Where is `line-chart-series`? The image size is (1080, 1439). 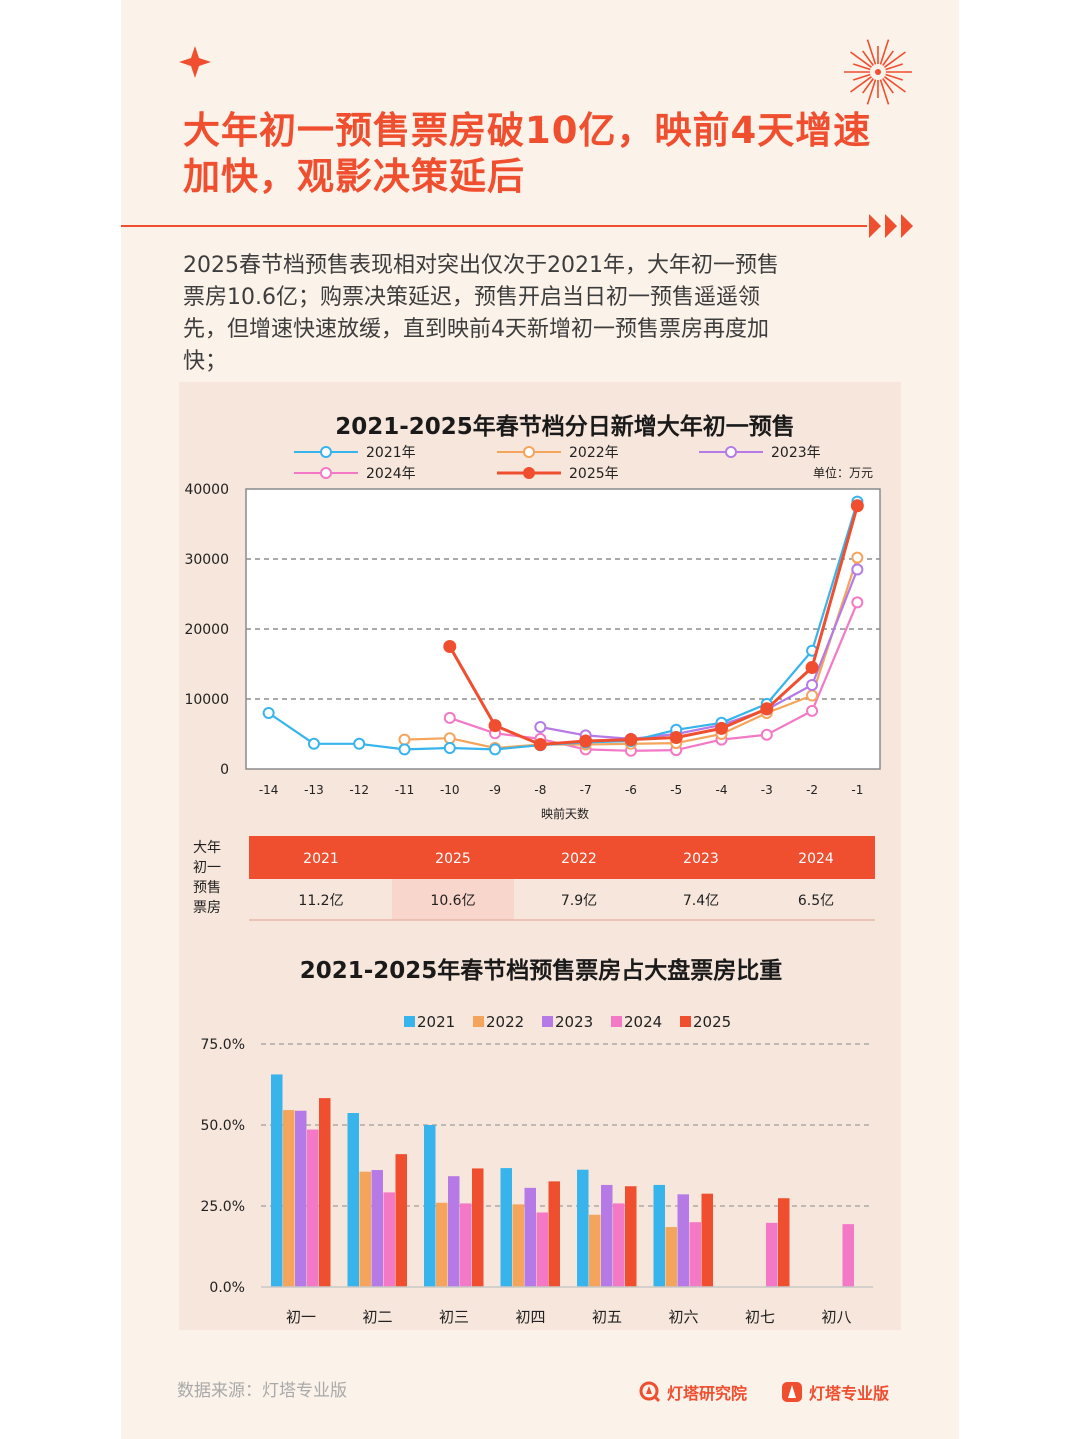
line-chart-series is located at coordinates (563, 626).